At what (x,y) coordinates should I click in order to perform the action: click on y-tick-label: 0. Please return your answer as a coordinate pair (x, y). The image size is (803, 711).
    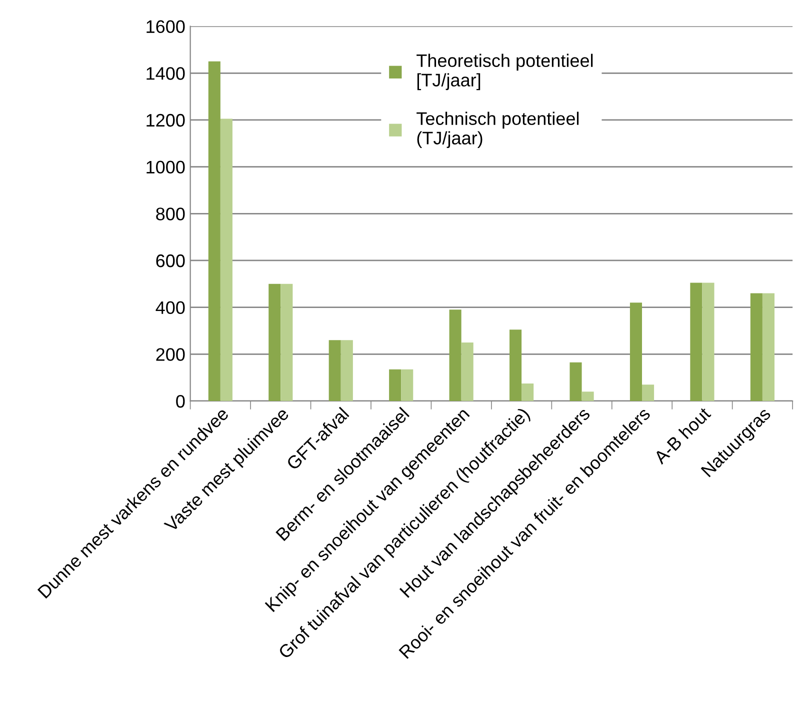
    Looking at the image, I should click on (180, 401).